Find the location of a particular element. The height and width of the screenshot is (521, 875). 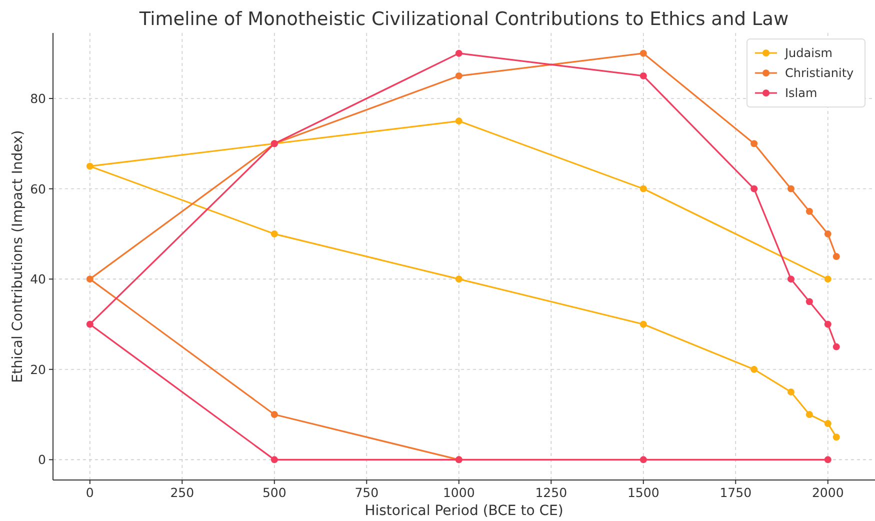

x-tick-label: 1250 is located at coordinates (551, 492).